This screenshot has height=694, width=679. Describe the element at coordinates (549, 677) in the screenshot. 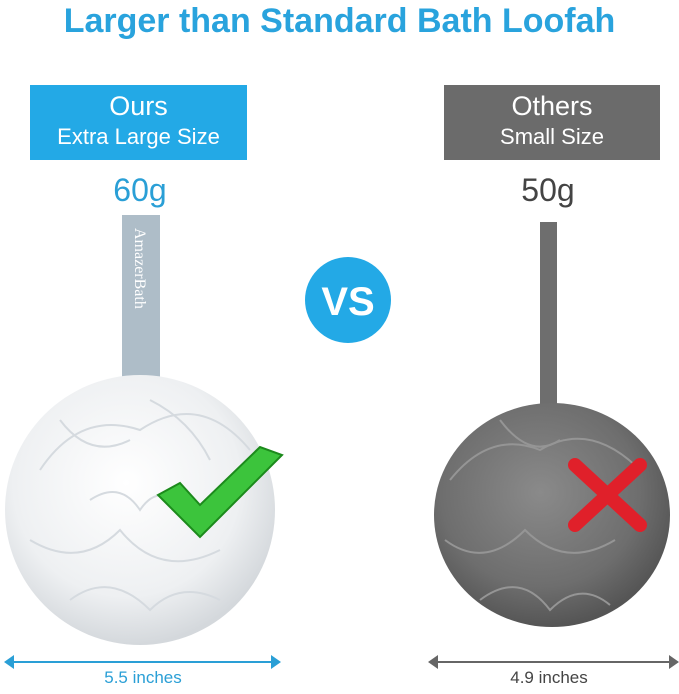

I see `others-width-label: 4.9 inches` at that location.